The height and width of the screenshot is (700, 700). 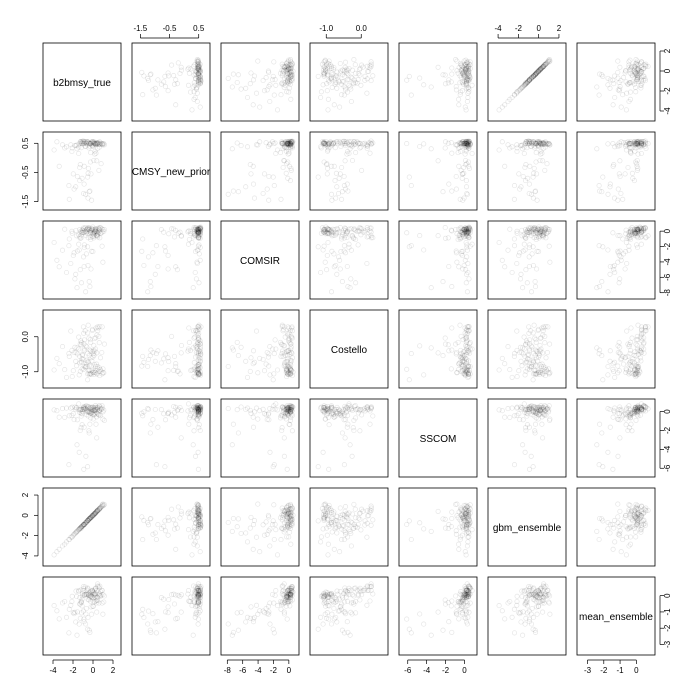 What do you see at coordinates (438, 260) in the screenshot?
I see `panel-frame` at bounding box center [438, 260].